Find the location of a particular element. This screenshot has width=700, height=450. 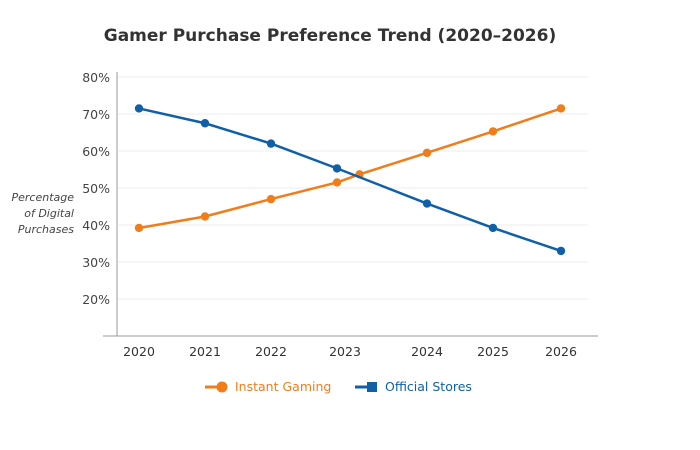

y-tick-label: 50% is located at coordinates (96, 188).